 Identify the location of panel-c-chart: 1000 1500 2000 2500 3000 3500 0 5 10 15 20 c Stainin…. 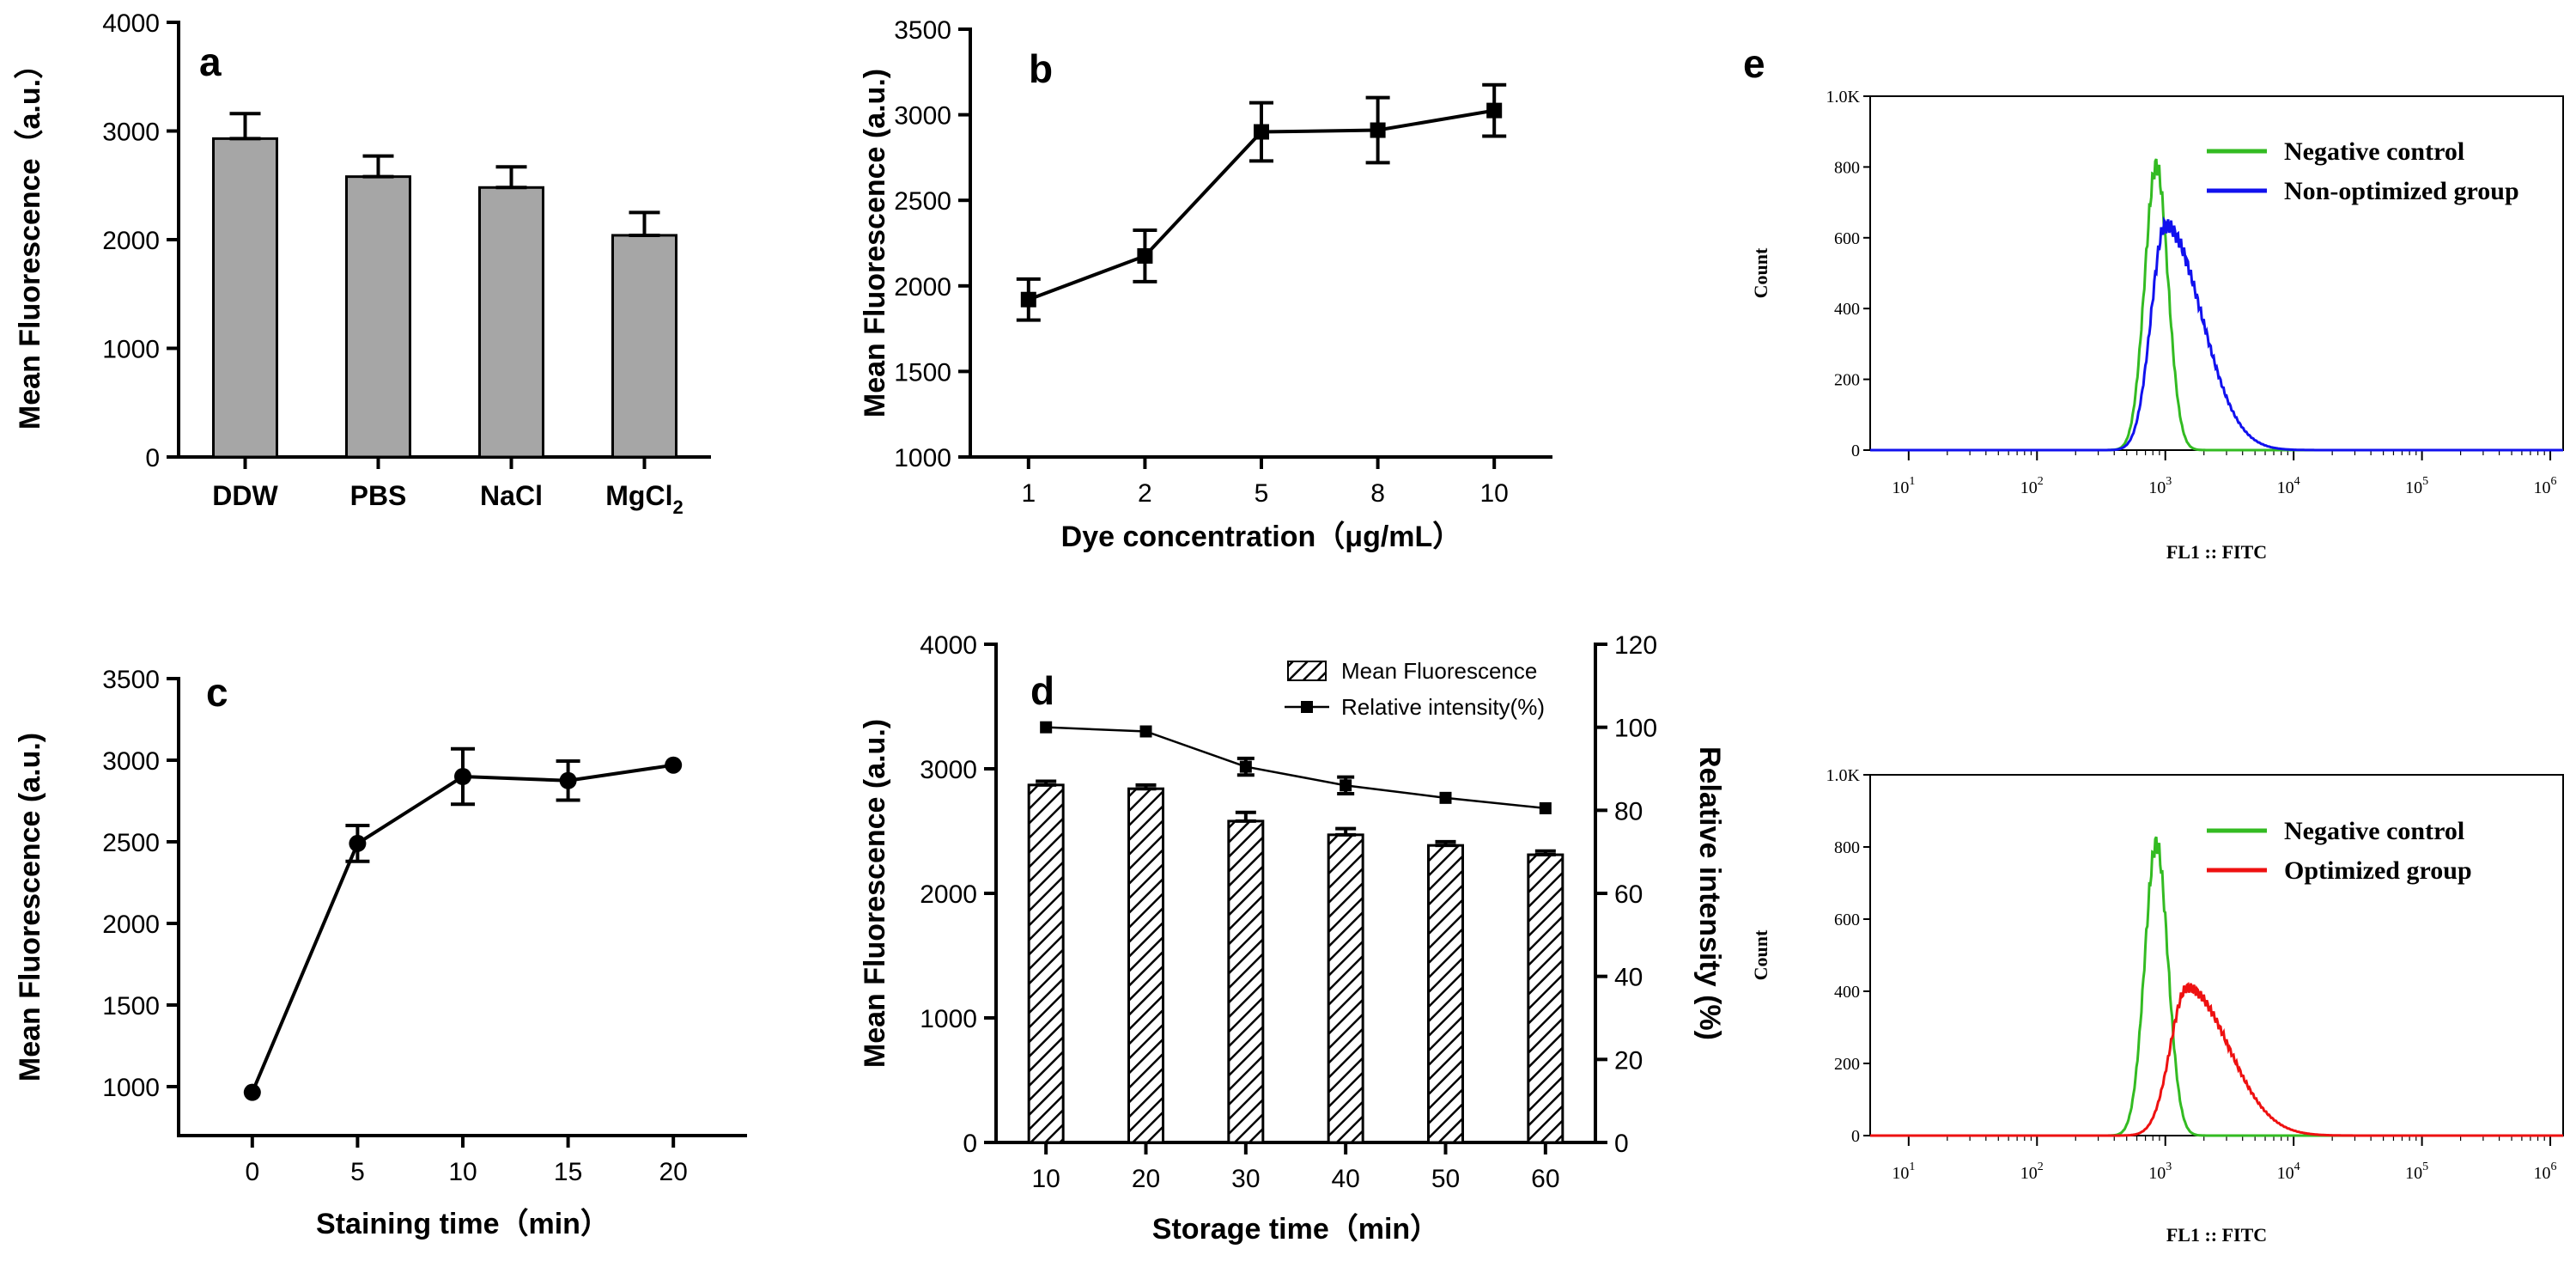
(380, 953).